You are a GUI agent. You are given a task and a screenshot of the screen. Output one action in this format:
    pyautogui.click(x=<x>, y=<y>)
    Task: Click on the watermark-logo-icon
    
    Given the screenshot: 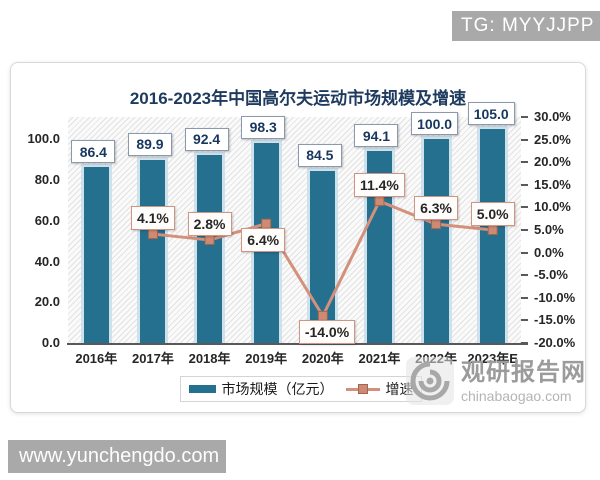 What is the action you would take?
    pyautogui.click(x=430, y=381)
    